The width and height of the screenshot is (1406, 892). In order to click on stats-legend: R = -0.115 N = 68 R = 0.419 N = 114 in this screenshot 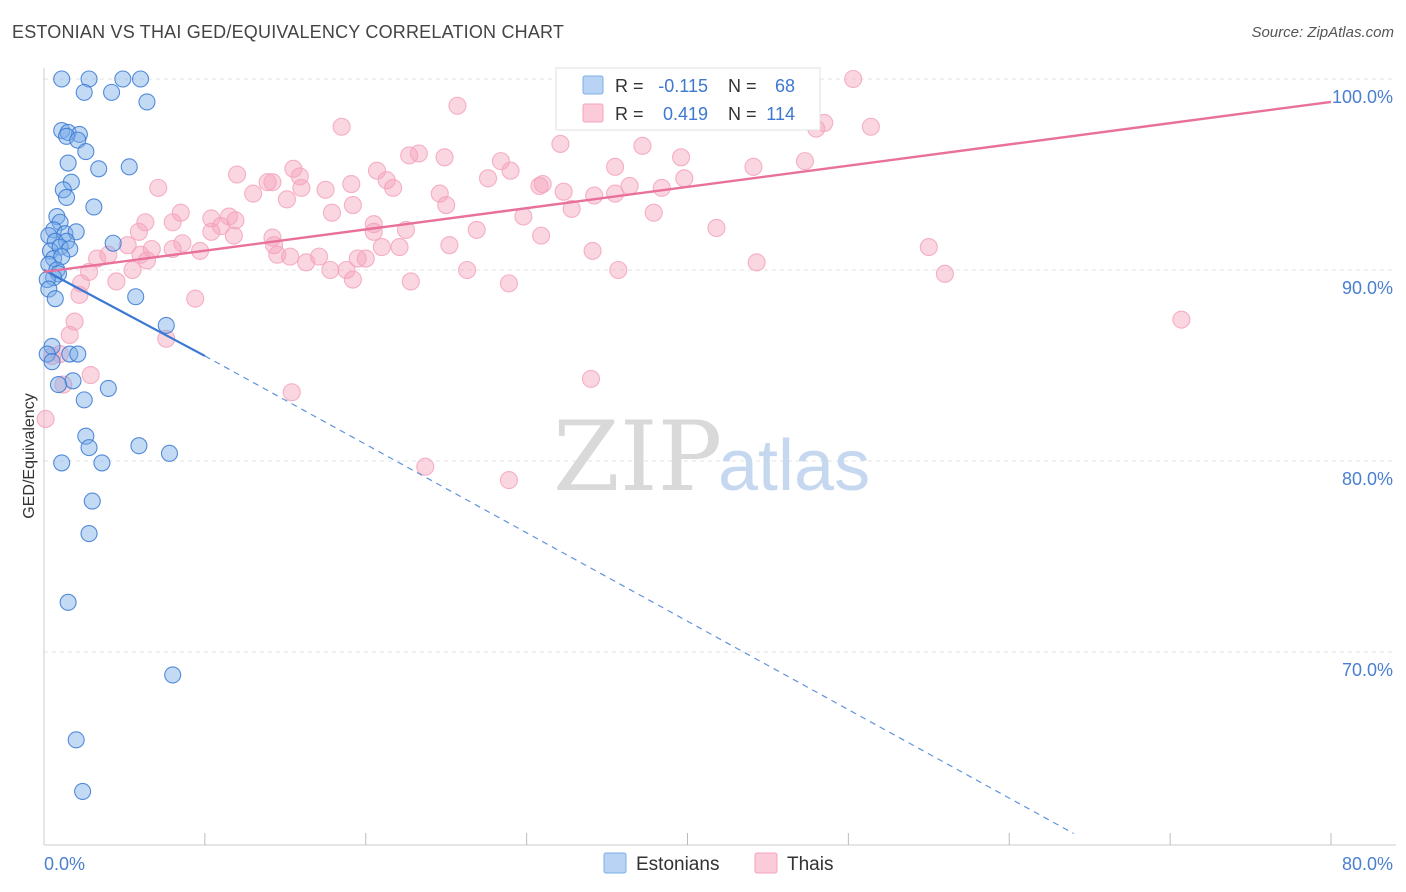, I will do `click(688, 99)`.